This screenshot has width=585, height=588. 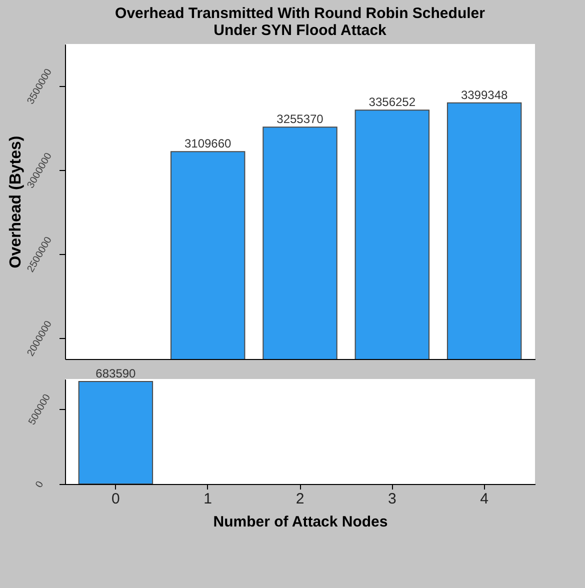 What do you see at coordinates (300, 22) in the screenshot?
I see `chart-title: Overhead Transmitted With Round Robin Scheduler Under SYN Flood Attack` at bounding box center [300, 22].